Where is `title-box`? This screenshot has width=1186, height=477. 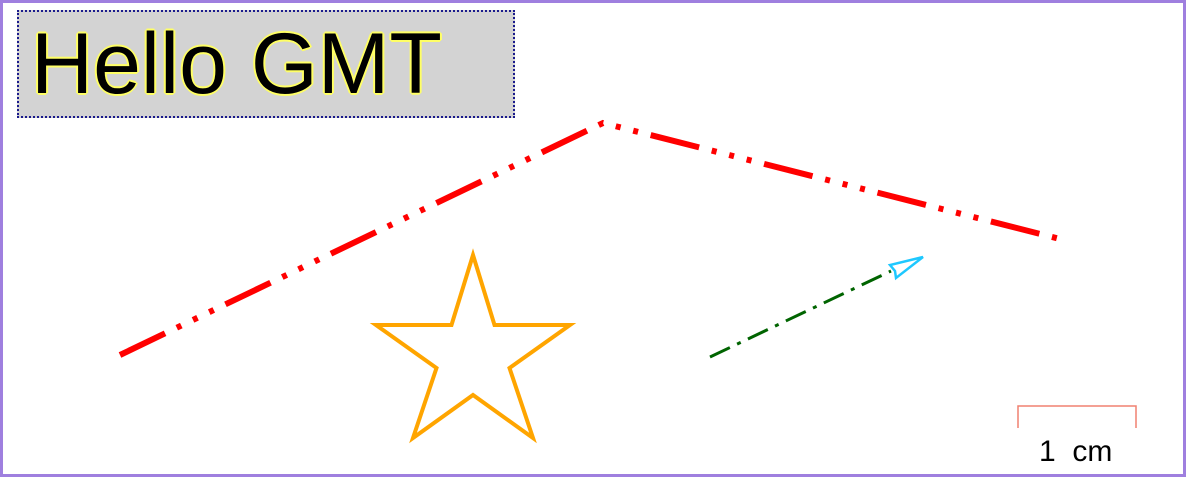
title-box is located at coordinates (266, 64).